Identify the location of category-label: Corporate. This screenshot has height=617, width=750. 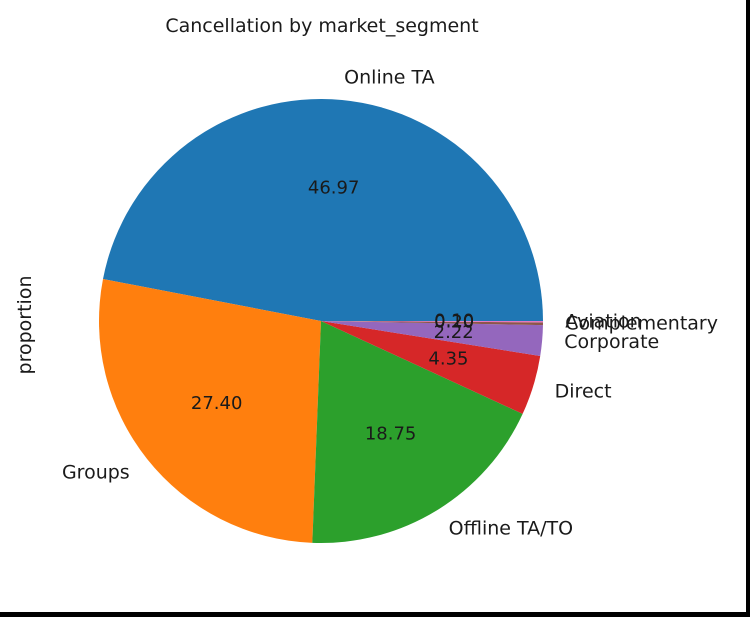
(611, 342).